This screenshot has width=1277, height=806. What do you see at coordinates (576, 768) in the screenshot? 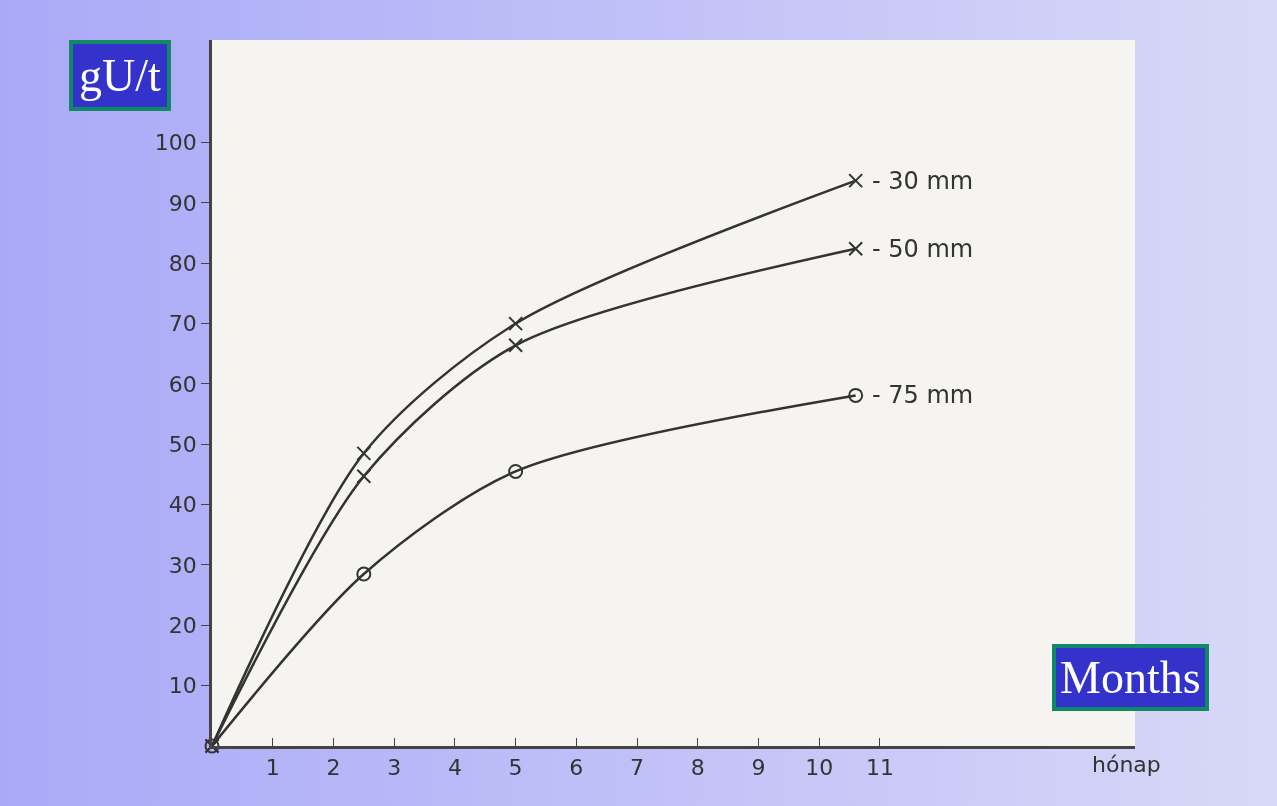
I see `x-tick-label: 6` at bounding box center [576, 768].